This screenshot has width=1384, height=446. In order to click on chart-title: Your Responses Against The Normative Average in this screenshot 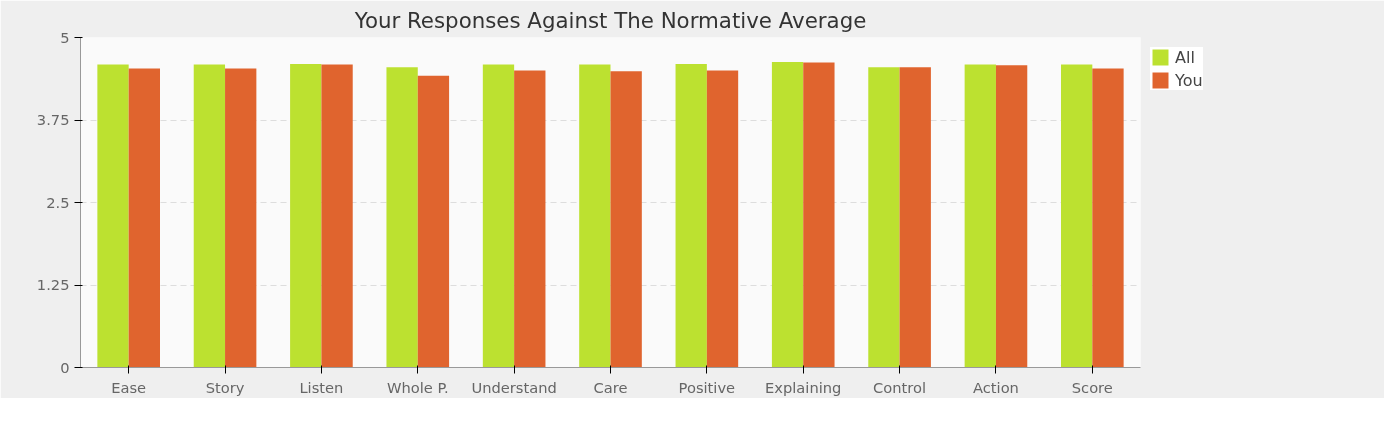, I will do `click(610, 20)`.